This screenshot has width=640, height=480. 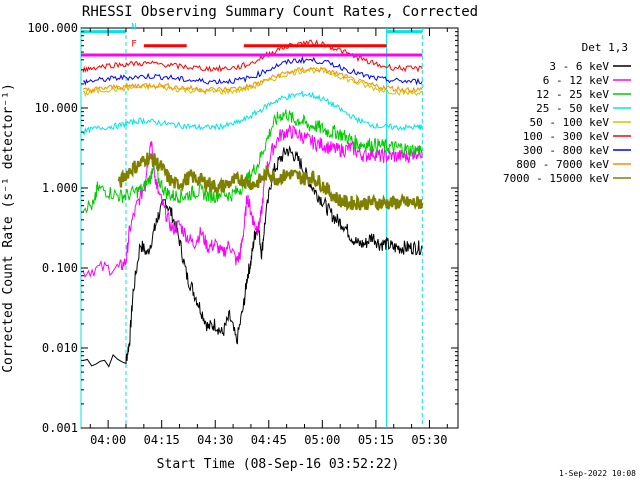 What do you see at coordinates (60, 188) in the screenshot?
I see `y-tick-label: 1.000` at bounding box center [60, 188].